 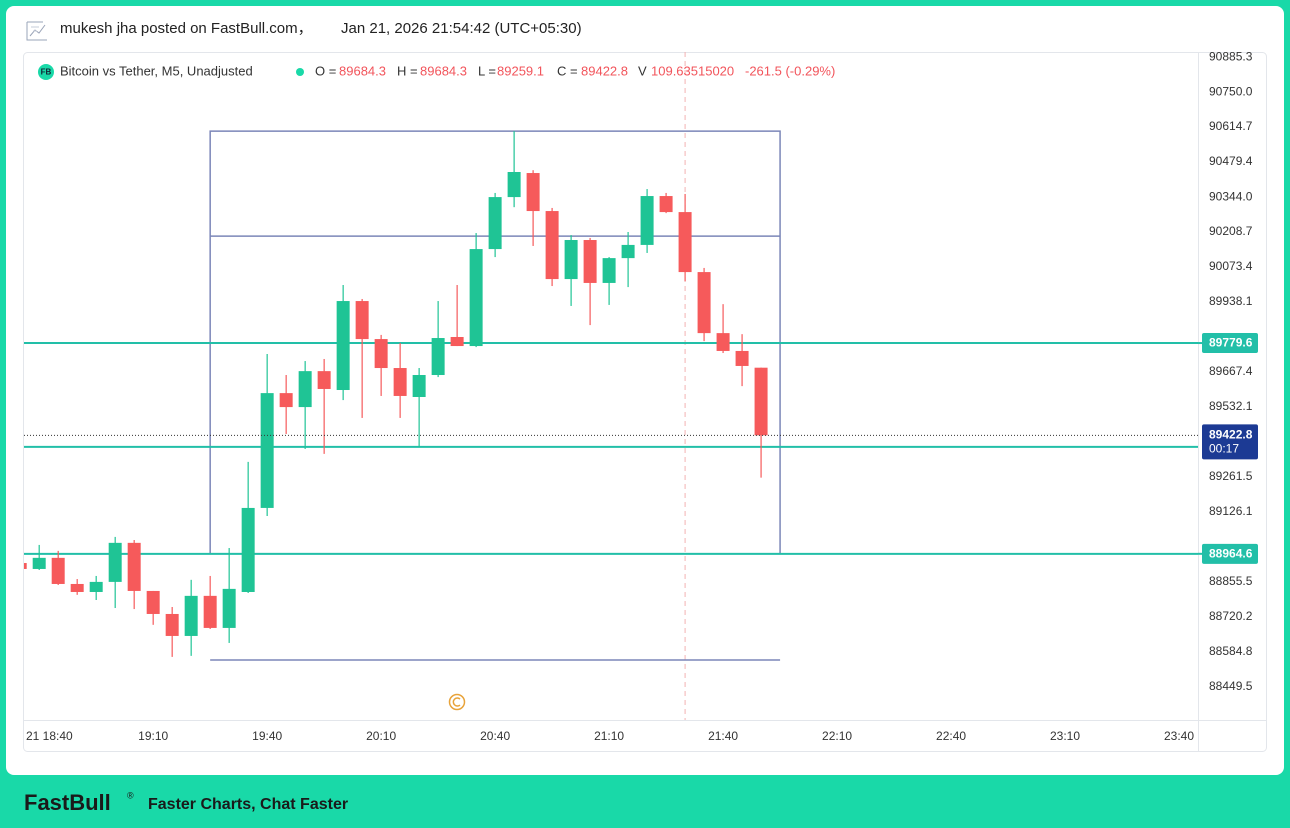 I want to click on legend-label: O =, so click(x=325, y=70).